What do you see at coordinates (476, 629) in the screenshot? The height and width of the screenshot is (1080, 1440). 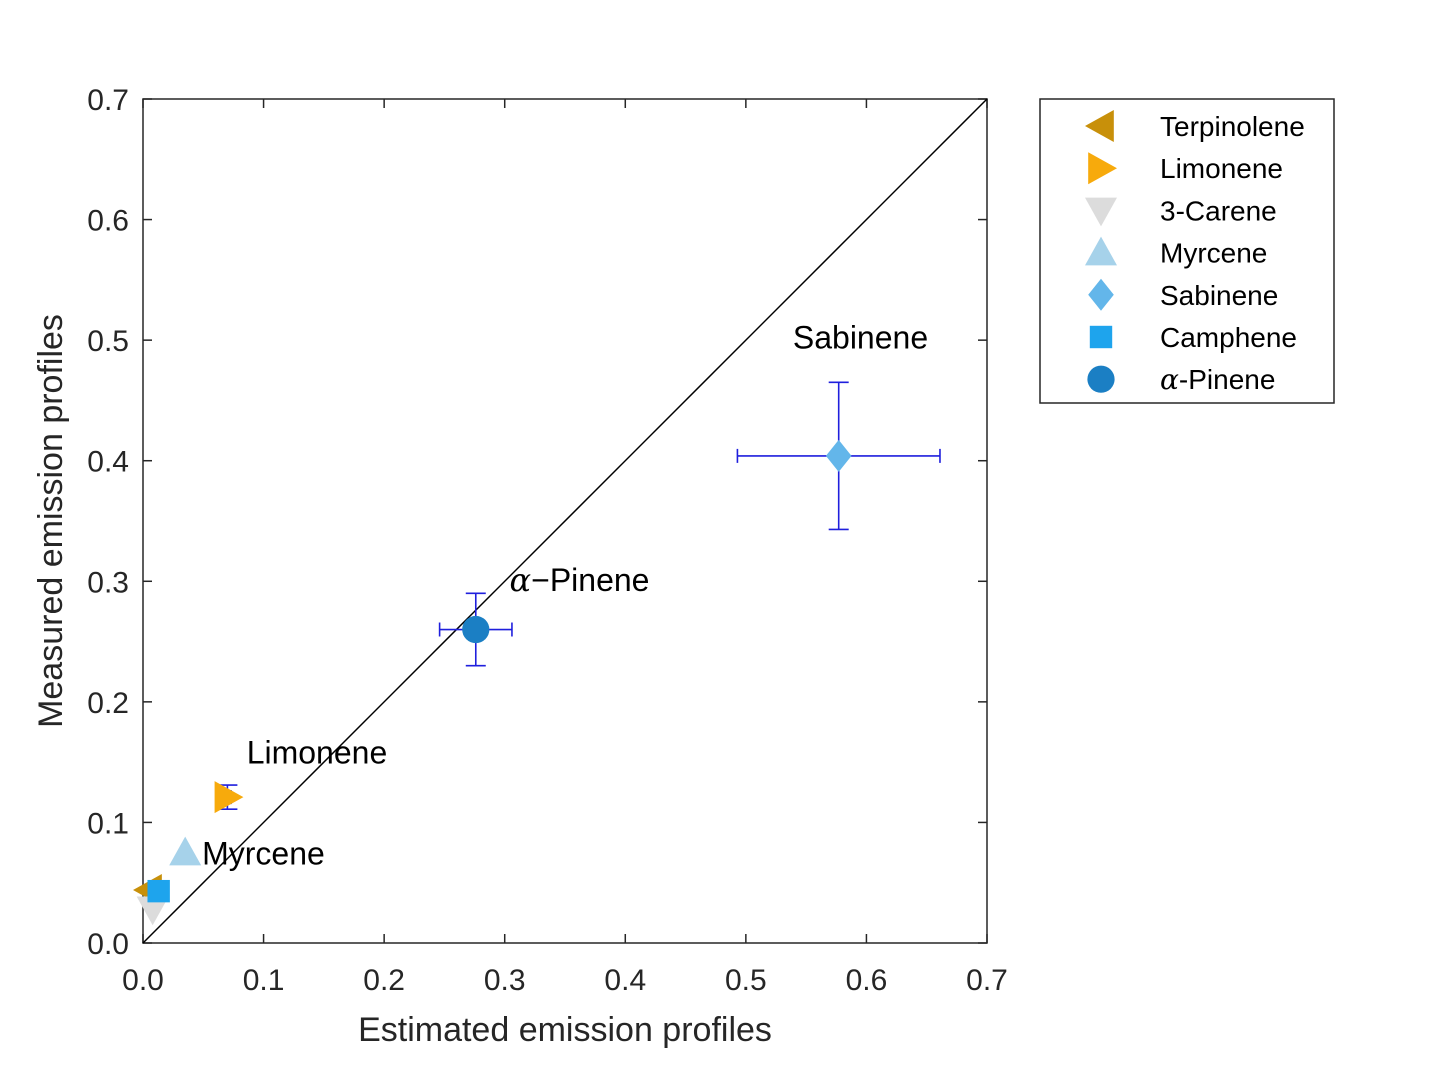 I see `data-point-pinene` at bounding box center [476, 629].